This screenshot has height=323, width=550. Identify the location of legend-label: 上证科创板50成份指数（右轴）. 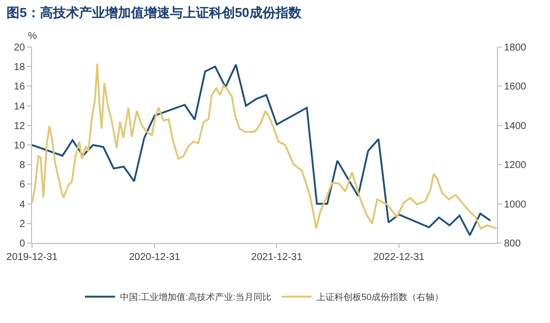
(380, 297).